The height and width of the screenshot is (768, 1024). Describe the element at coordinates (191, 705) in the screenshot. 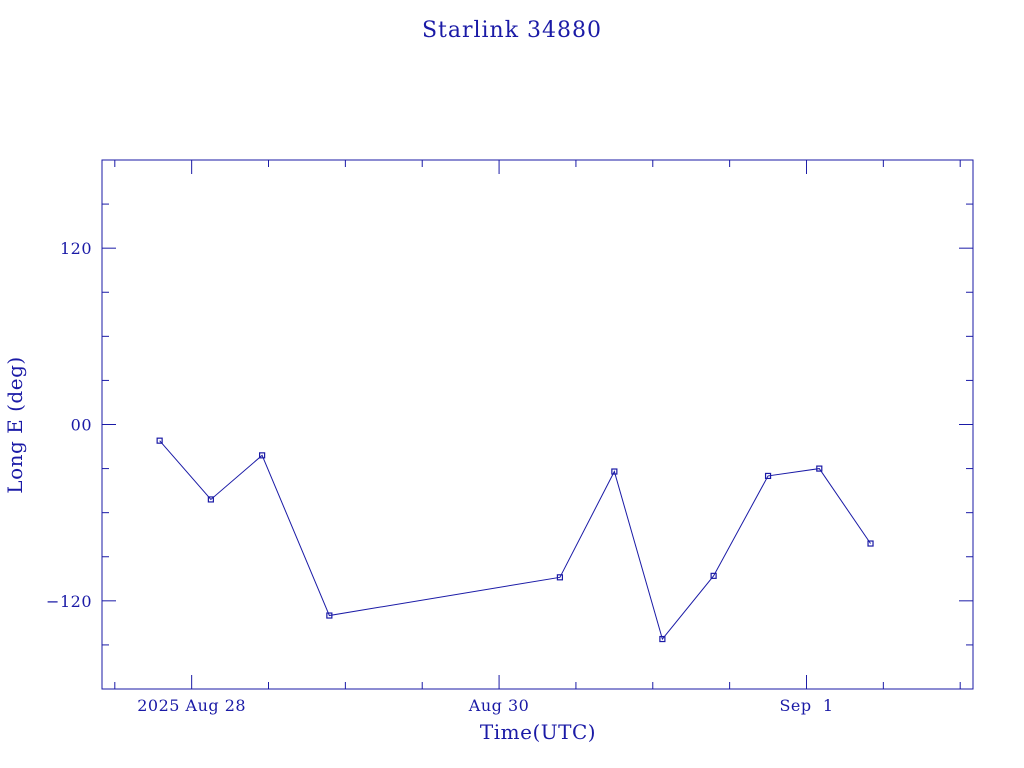

I see `x-tick-label: 2025 Aug 28` at that location.